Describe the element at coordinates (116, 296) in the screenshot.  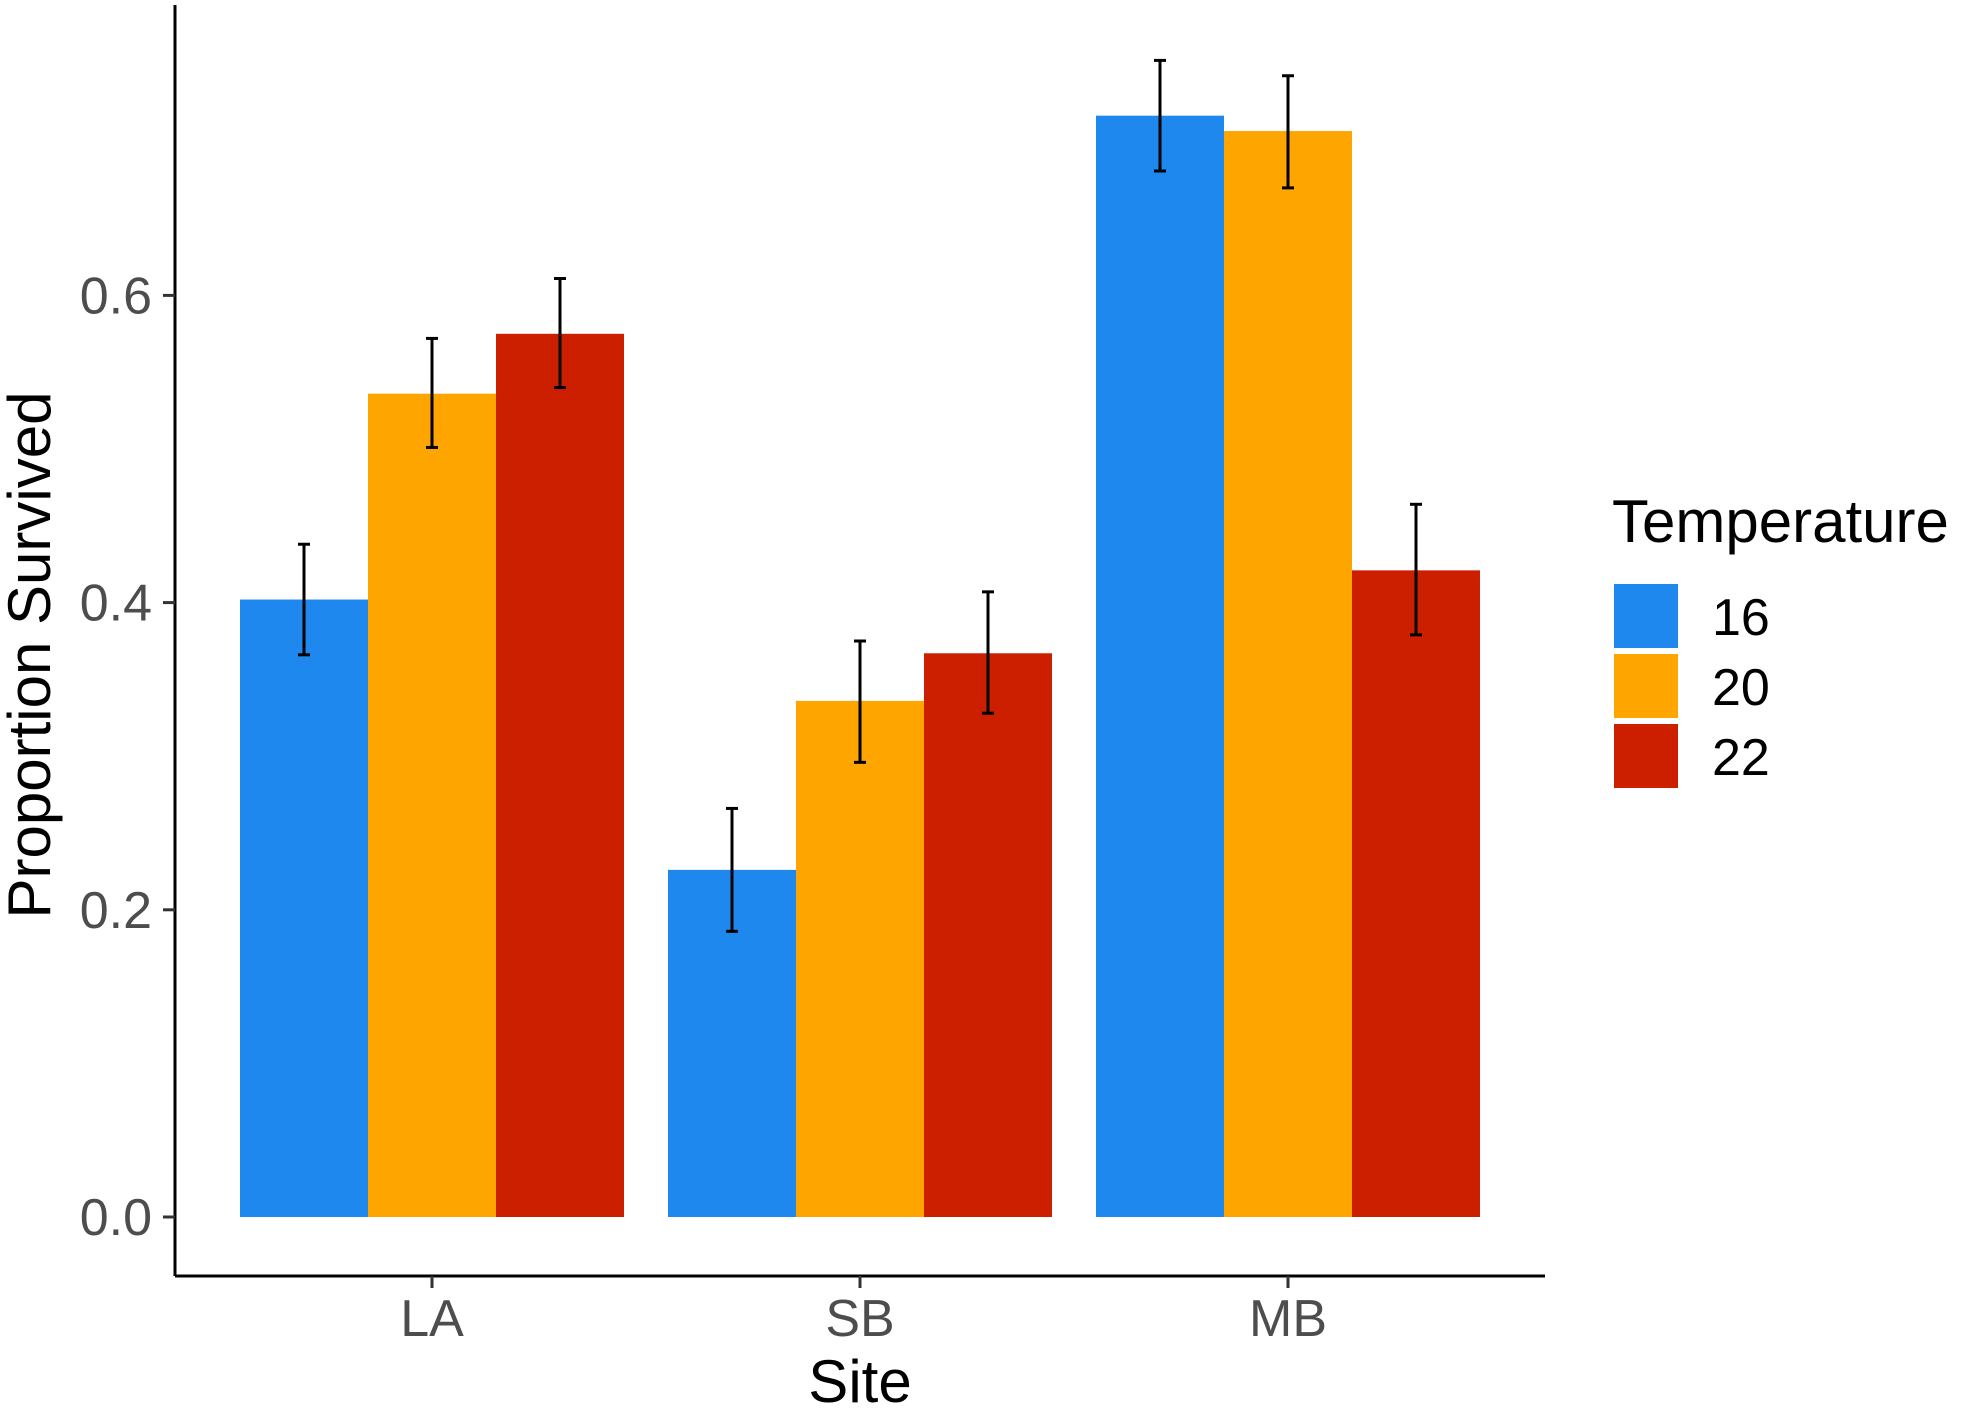
I see `y-tick-label: 0.6` at that location.